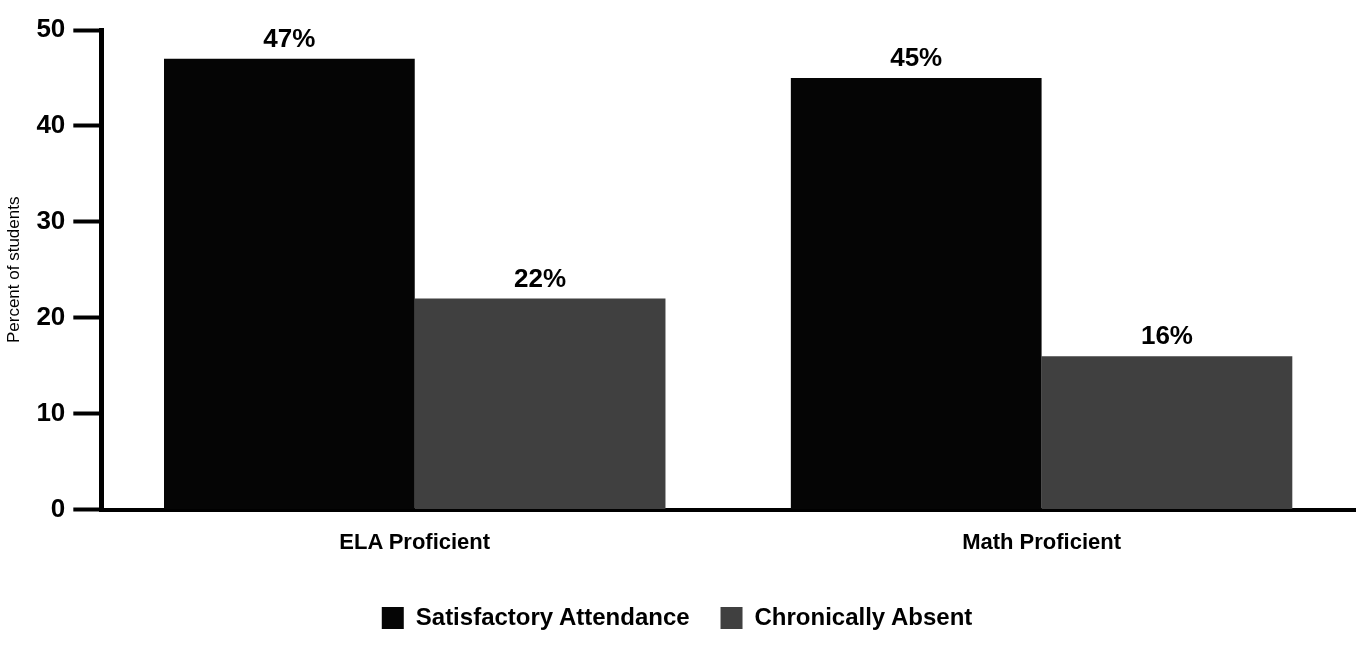 The height and width of the screenshot is (660, 1360). Describe the element at coordinates (415, 541) in the screenshot. I see `x-tick-label: ELA Proficient` at that location.